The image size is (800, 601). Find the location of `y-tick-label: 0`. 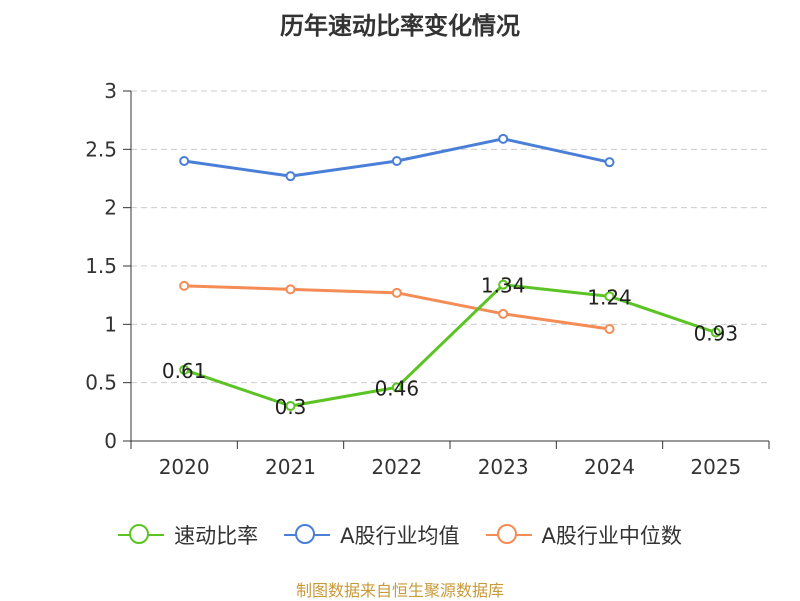

y-tick-label: 0 is located at coordinates (110, 441).